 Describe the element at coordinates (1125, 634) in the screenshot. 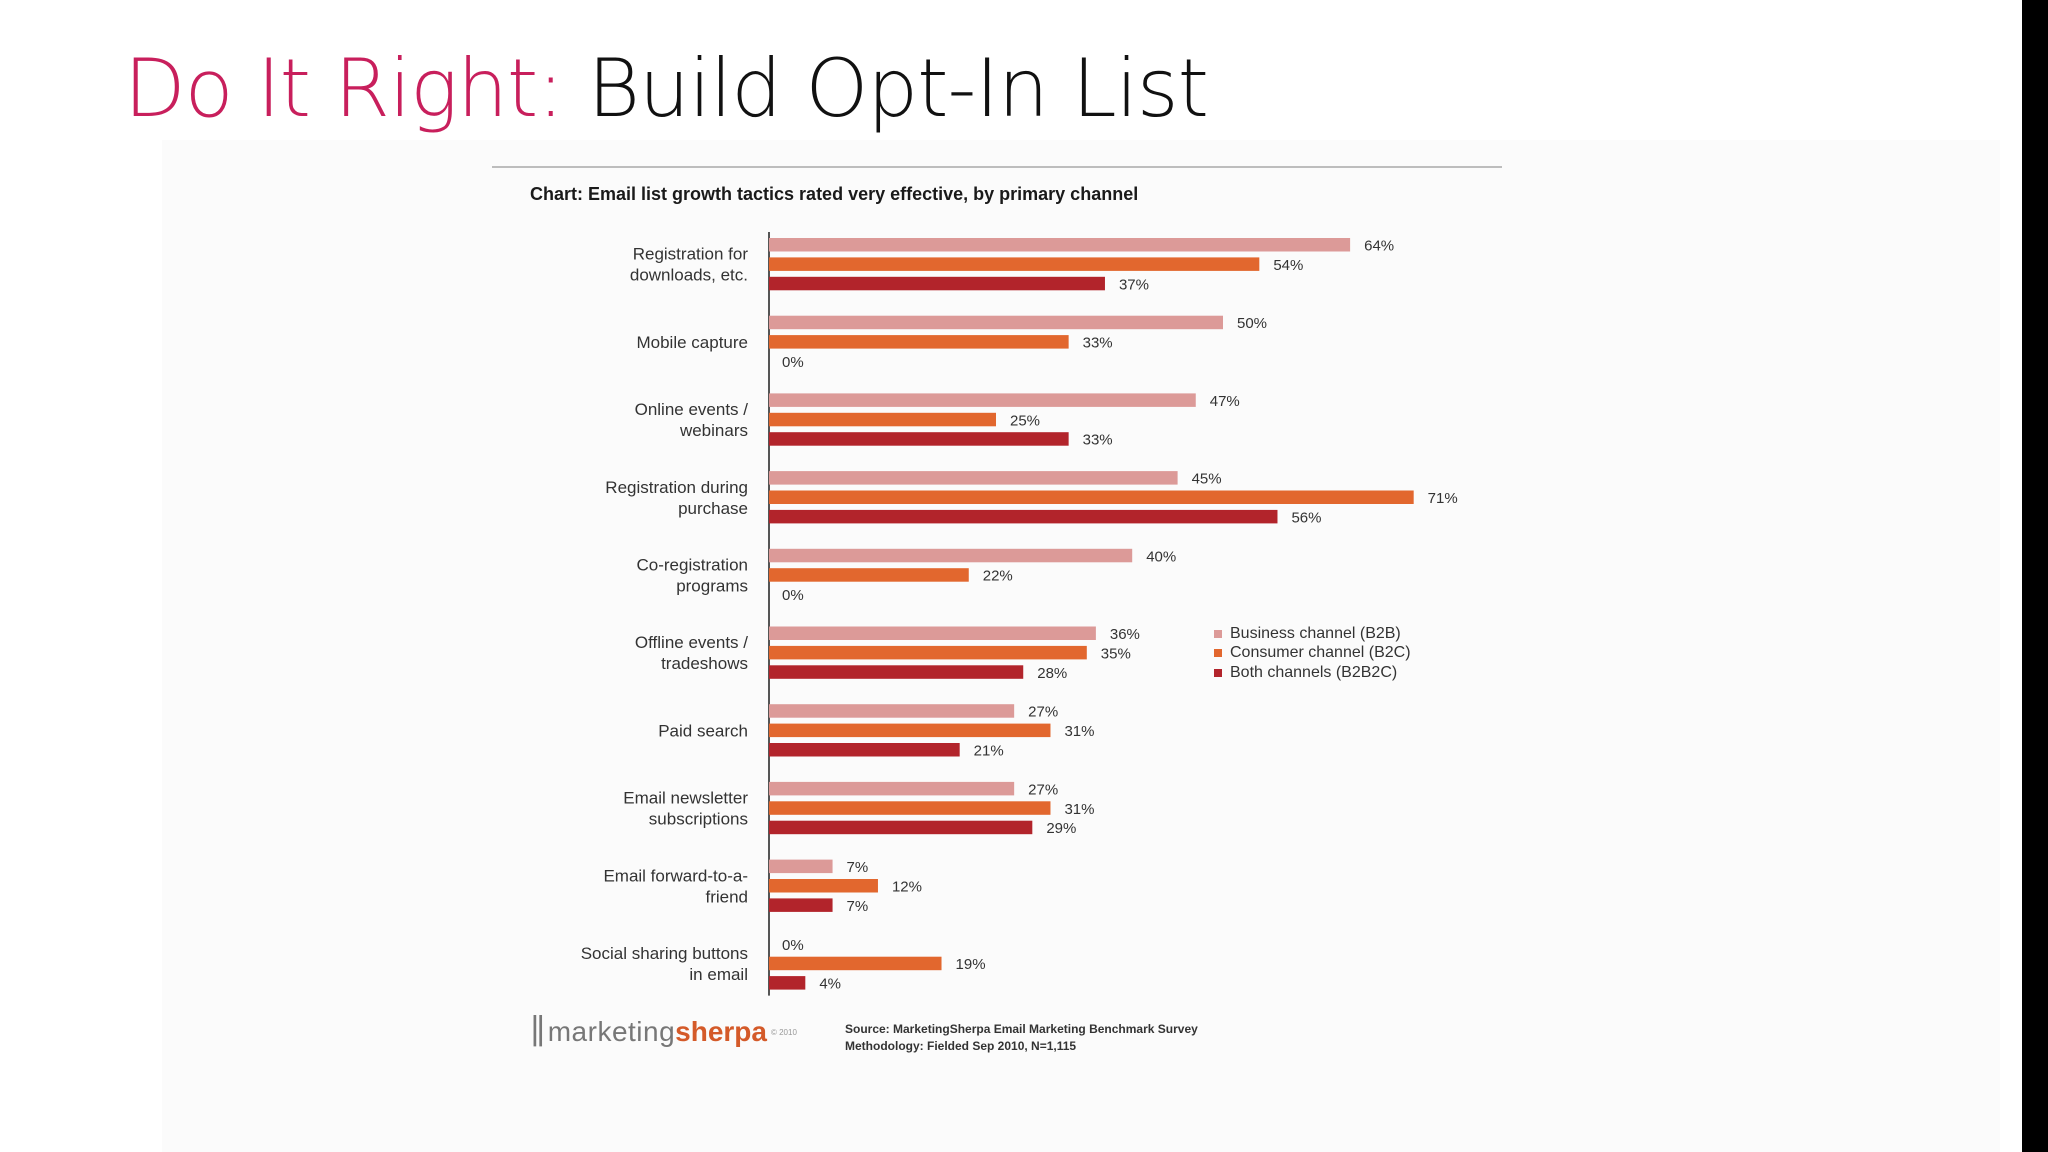

I see `data-label: 36%` at that location.